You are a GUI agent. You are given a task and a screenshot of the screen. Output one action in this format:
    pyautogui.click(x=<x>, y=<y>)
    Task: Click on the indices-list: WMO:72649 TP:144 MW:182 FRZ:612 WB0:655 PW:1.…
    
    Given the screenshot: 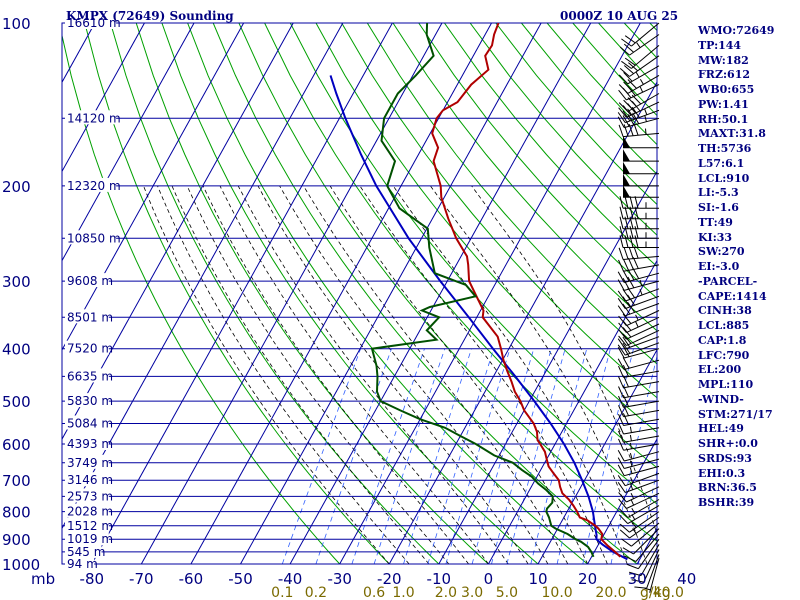 What is the action you would take?
    pyautogui.click(x=736, y=267)
    